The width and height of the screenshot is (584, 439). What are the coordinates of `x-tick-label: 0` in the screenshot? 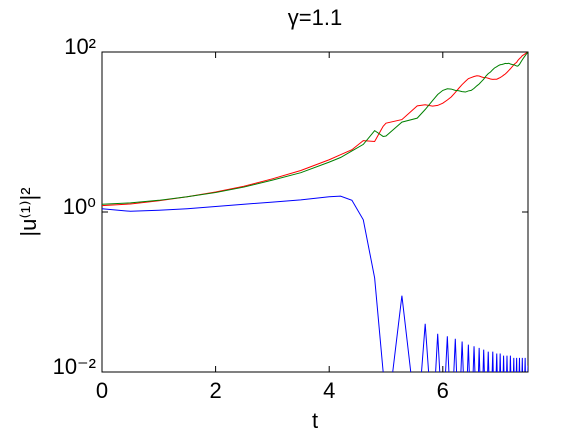 It's located at (102, 390).